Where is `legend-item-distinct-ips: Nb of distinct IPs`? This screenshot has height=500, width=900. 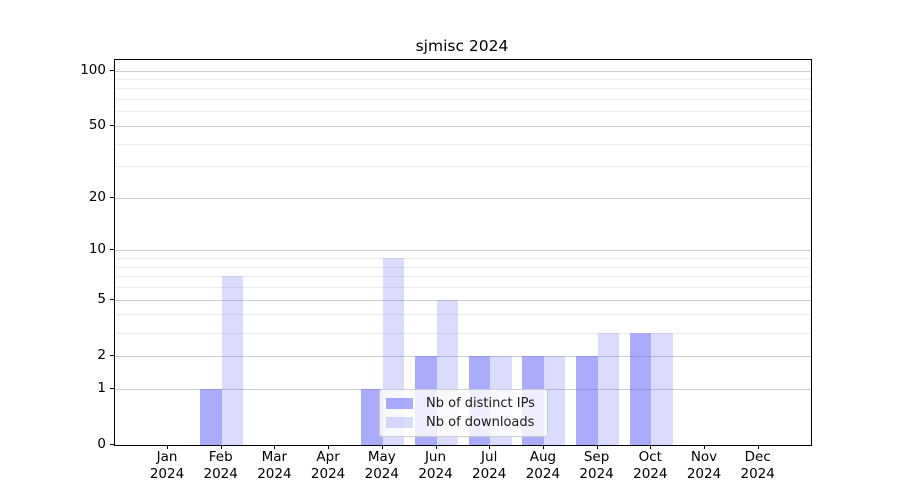
legend-item-distinct-ips: Nb of distinct IPs is located at coordinates (462, 403).